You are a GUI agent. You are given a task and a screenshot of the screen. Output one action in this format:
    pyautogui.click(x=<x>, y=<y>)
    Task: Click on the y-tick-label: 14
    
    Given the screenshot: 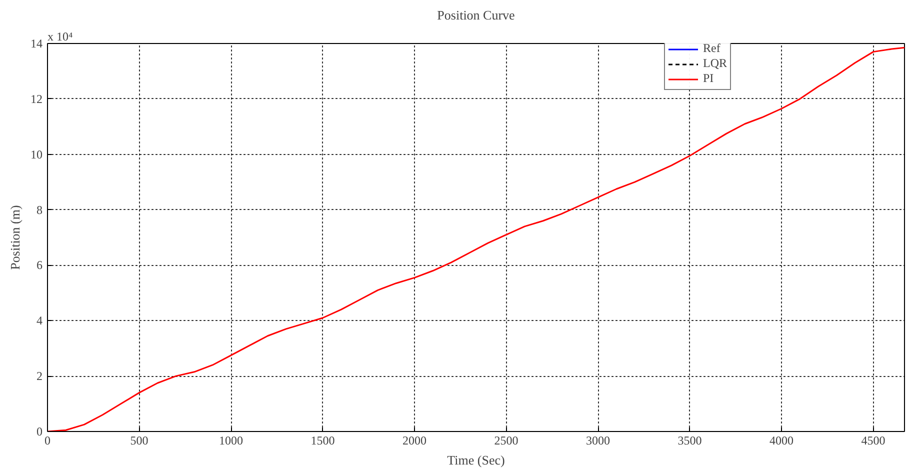 What is the action you would take?
    pyautogui.click(x=36, y=43)
    